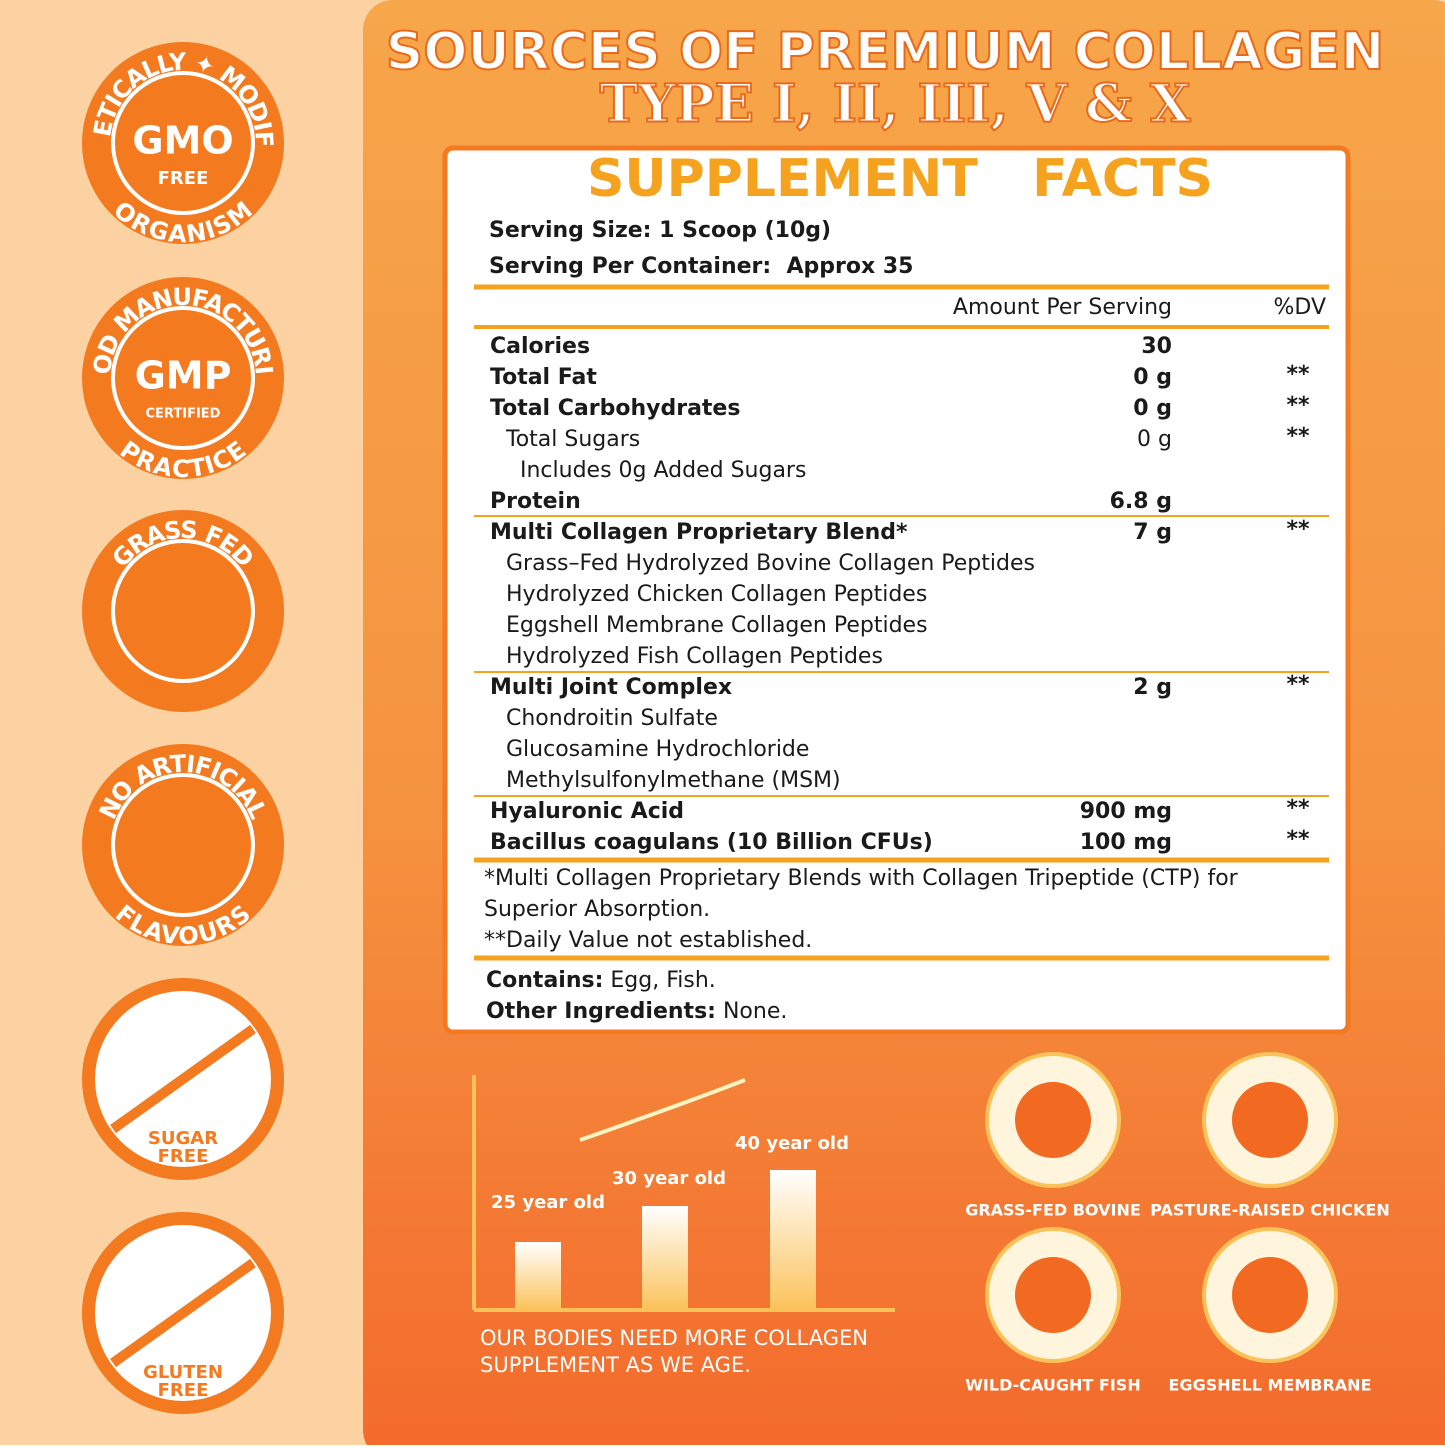 Image resolution: width=1445 pixels, height=1449 pixels. Describe the element at coordinates (674, 1338) in the screenshot. I see `chart-caption: OUR BODIES NEED MORE COLLAGEN` at that location.